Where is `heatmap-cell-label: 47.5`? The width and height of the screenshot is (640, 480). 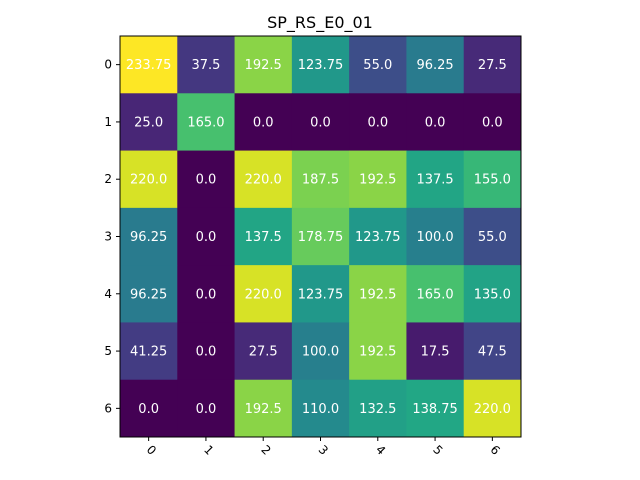 heatmap-cell-label: 47.5 is located at coordinates (492, 352).